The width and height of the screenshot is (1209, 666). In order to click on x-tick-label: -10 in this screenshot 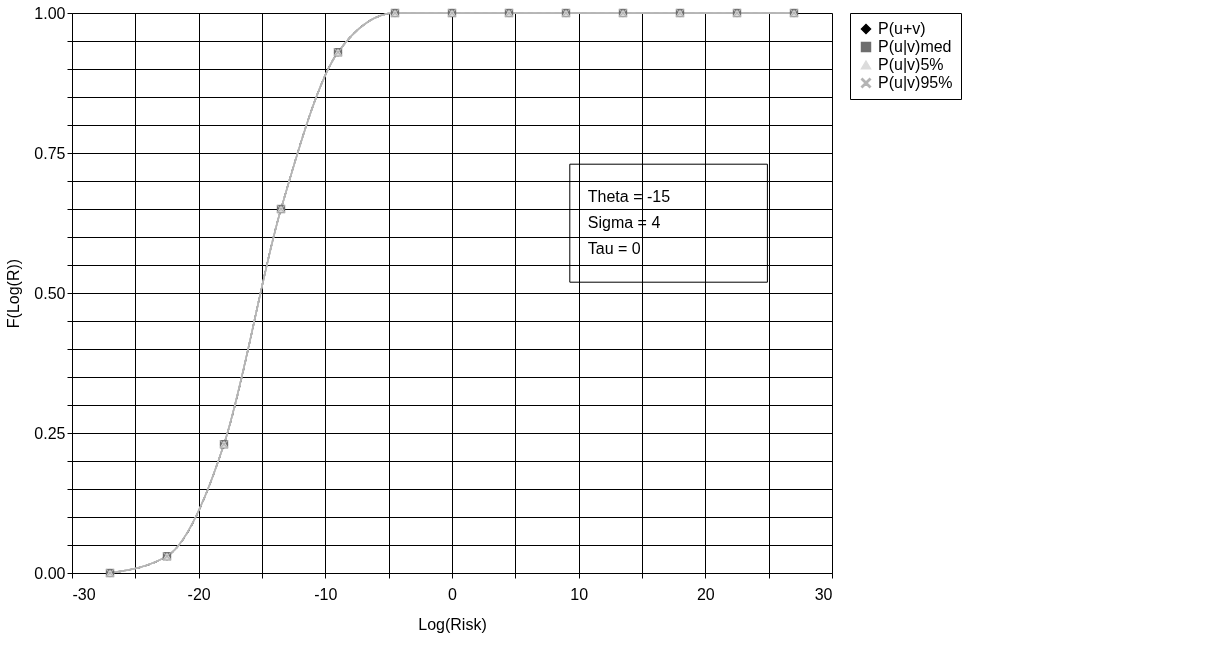, I will do `click(326, 594)`.